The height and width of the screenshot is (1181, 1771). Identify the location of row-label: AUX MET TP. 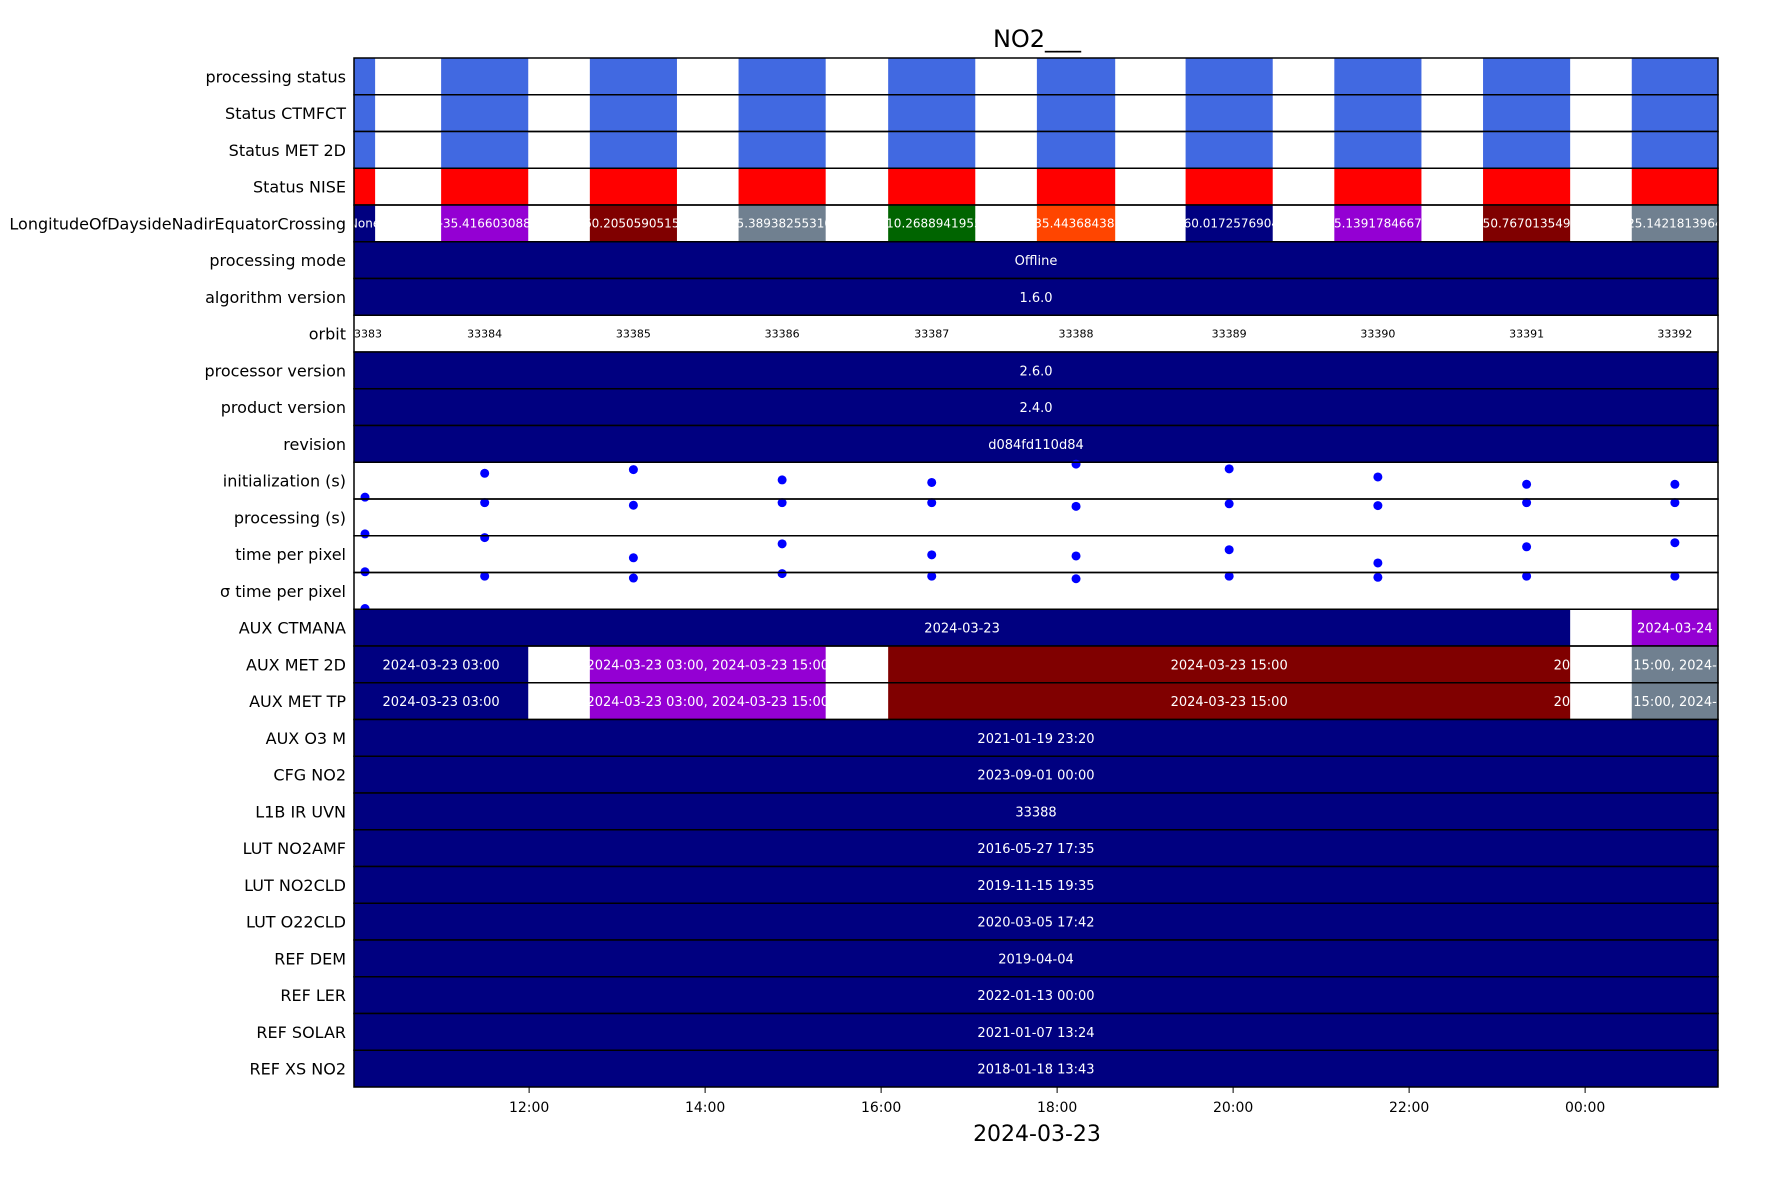
(297, 701).